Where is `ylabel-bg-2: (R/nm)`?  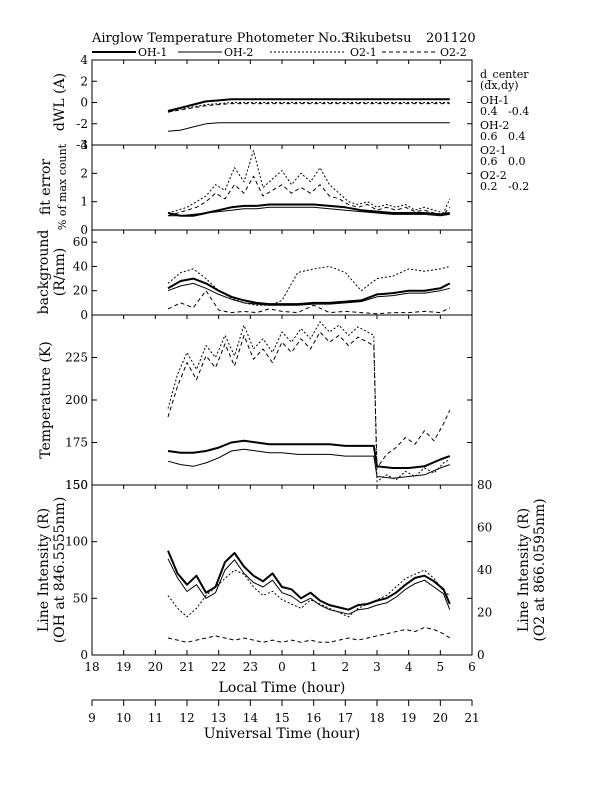 ylabel-bg-2: (R/nm) is located at coordinates (60, 272).